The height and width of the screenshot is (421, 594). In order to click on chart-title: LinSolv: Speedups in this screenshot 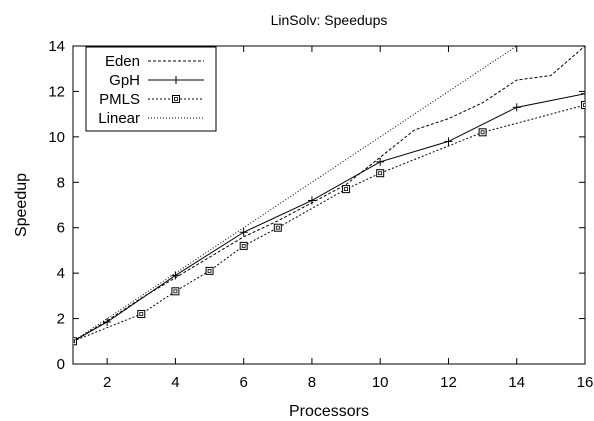, I will do `click(329, 20)`.